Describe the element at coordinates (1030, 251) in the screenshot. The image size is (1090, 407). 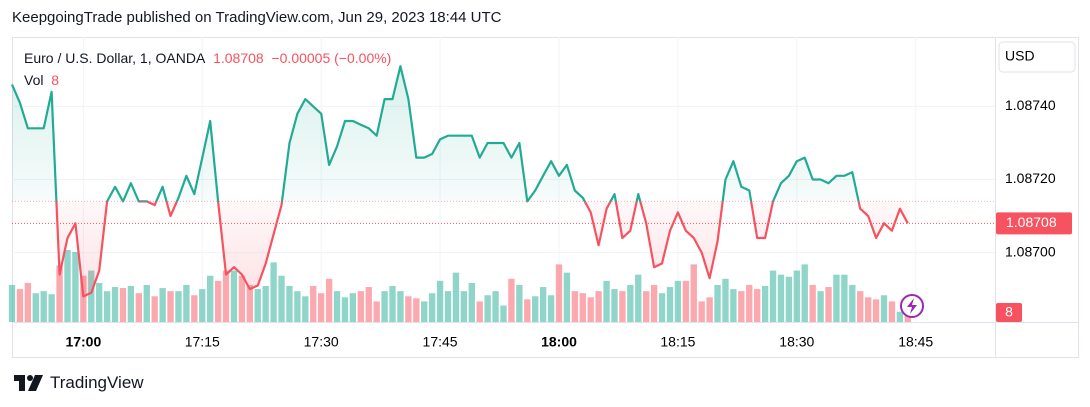
I see `y-tick-label: 1.08700` at that location.